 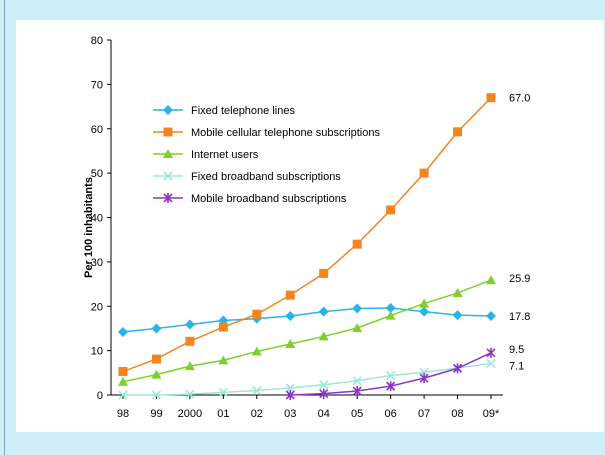 I want to click on x-tick-label: 07, so click(x=424, y=414).